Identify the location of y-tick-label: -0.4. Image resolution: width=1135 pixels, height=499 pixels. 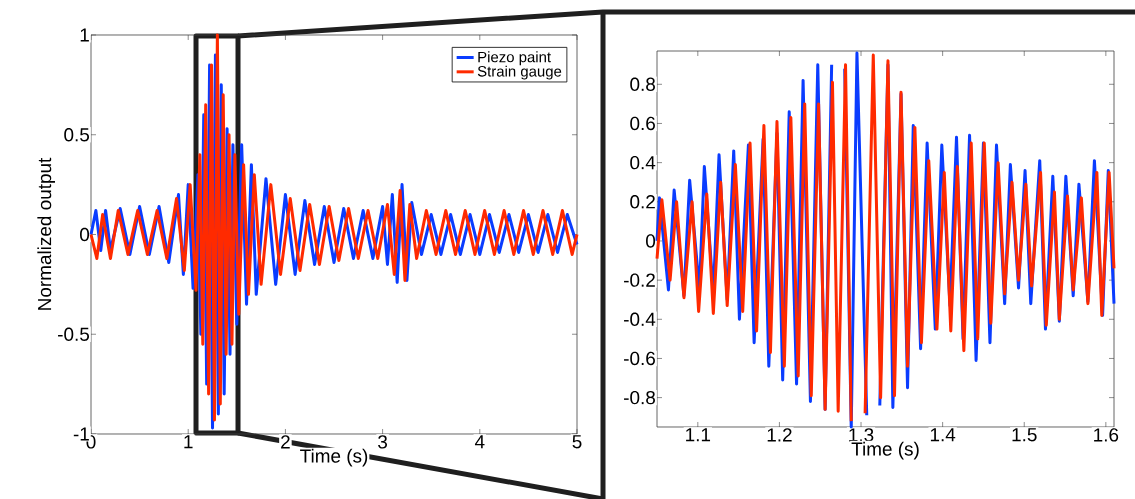
(640, 319).